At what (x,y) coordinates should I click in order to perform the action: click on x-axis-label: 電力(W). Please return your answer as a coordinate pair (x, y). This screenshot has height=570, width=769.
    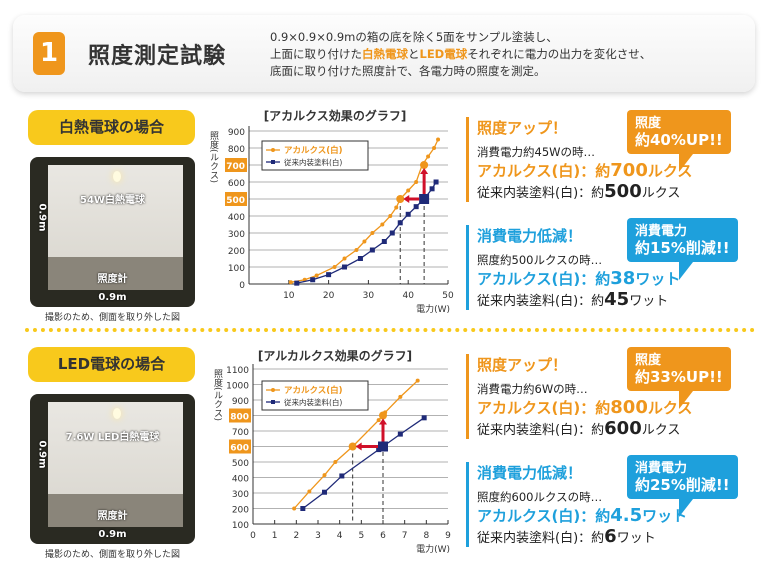
    Looking at the image, I should click on (433, 309).